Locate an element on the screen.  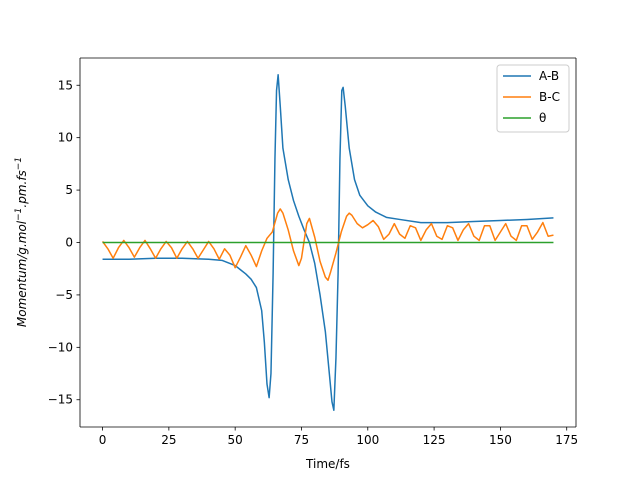
y-tick-label: −15 is located at coordinates (60, 400).